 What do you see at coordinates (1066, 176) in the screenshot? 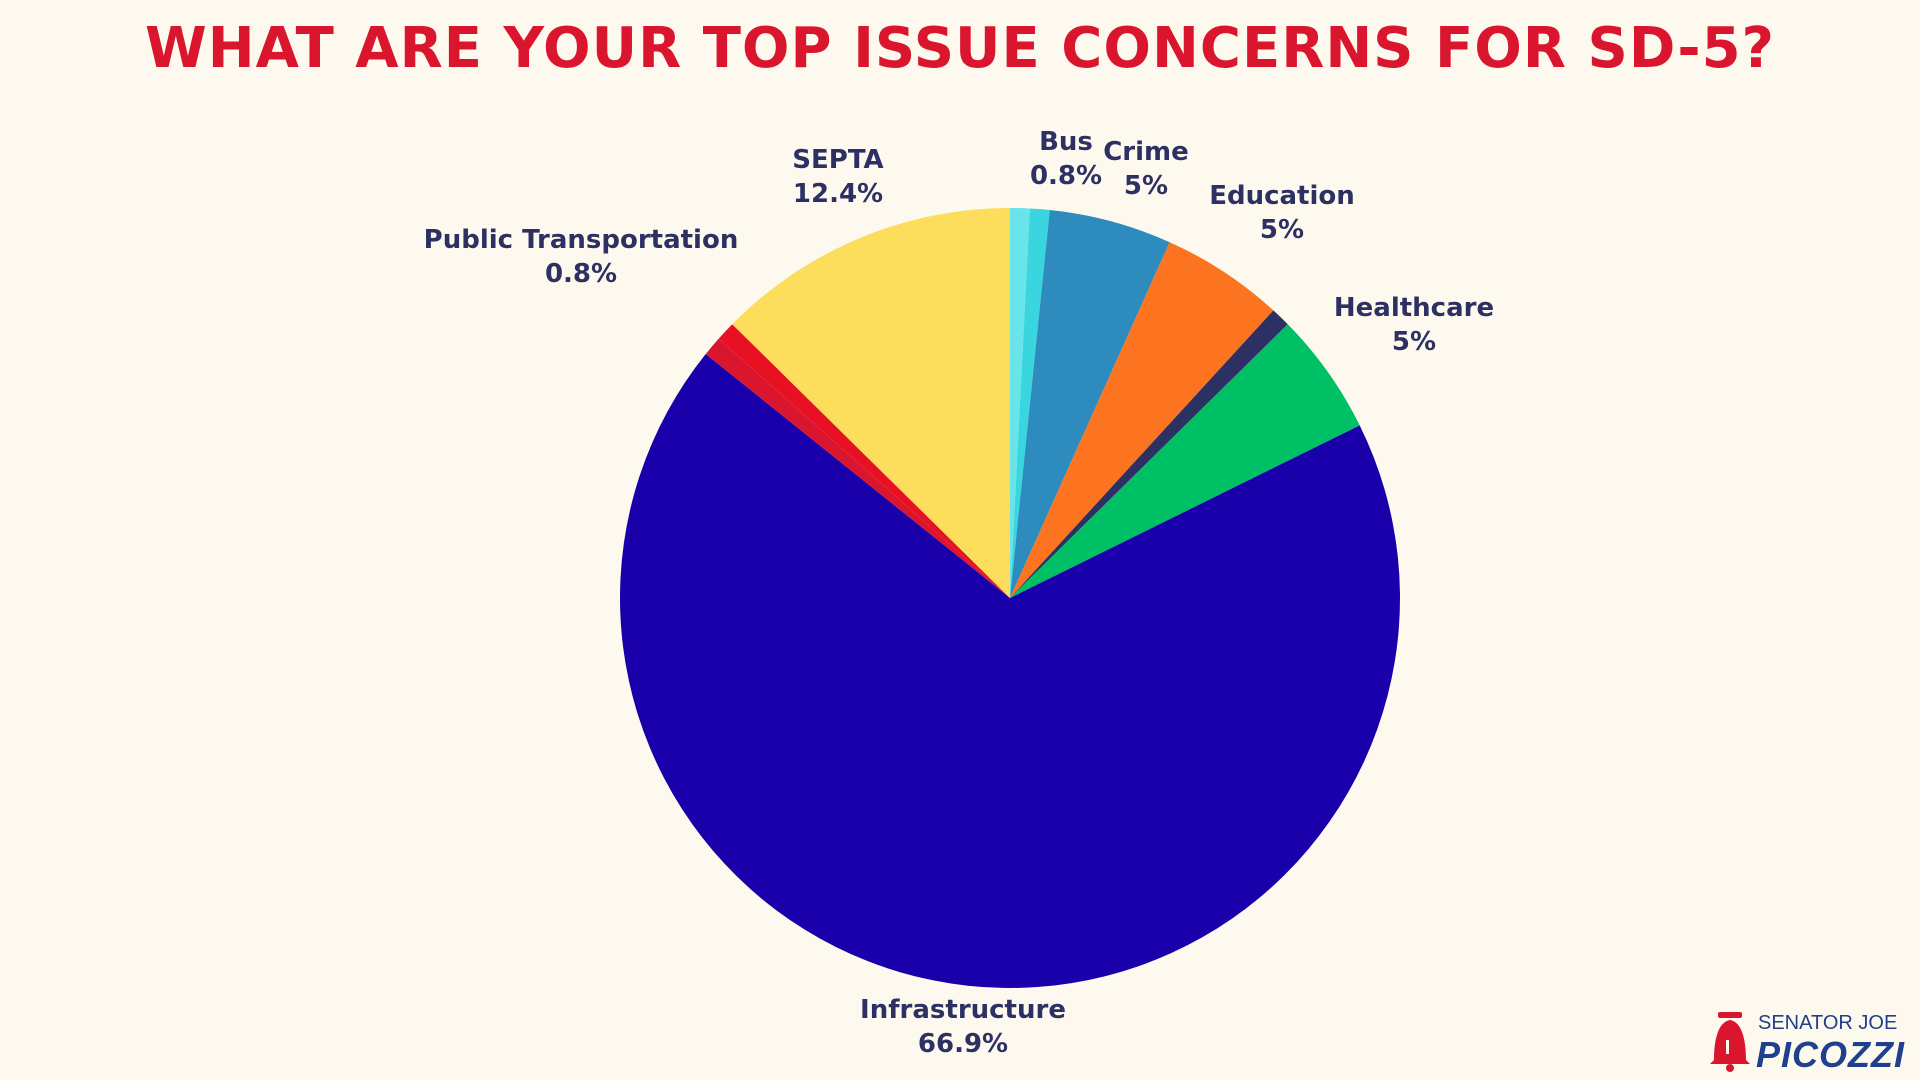
I see `slice-value-bus: 0.8%` at bounding box center [1066, 176].